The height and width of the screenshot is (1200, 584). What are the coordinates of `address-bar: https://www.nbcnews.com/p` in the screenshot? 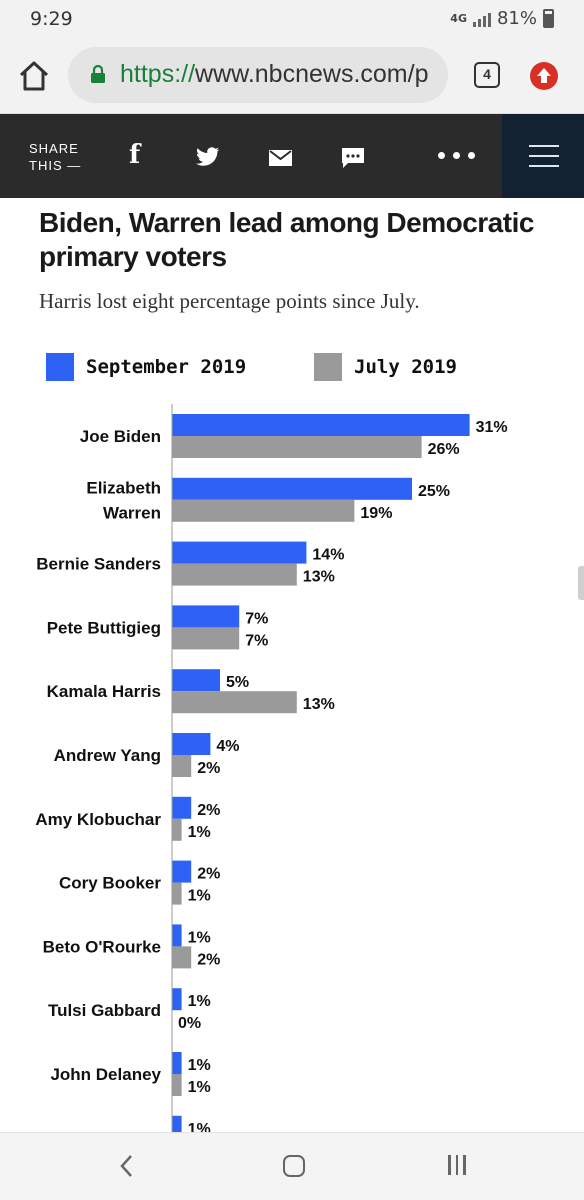 It's located at (258, 75).